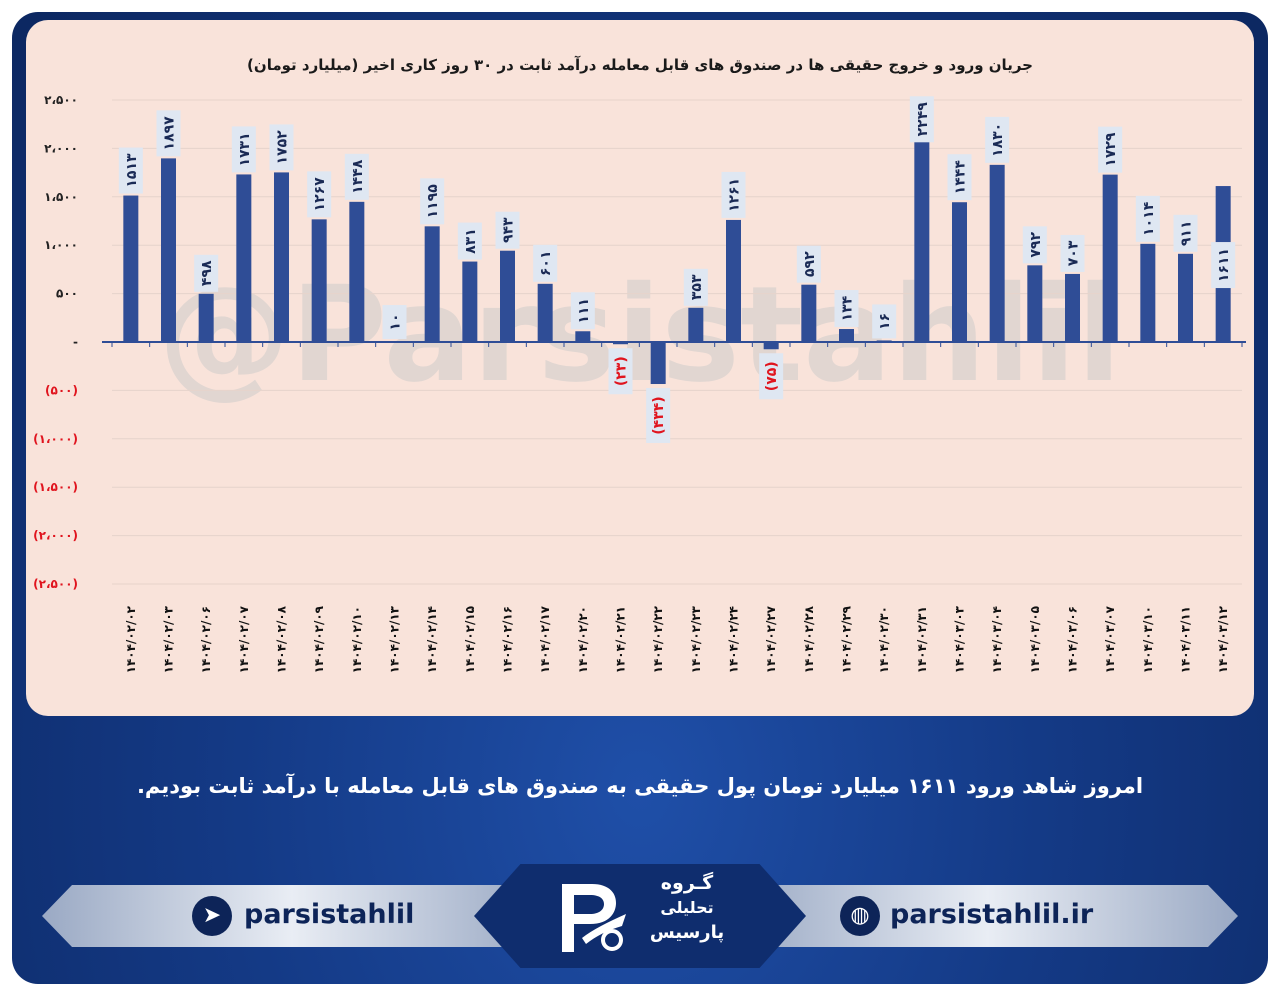  I want to click on globe-icon: ◍, so click(860, 916).